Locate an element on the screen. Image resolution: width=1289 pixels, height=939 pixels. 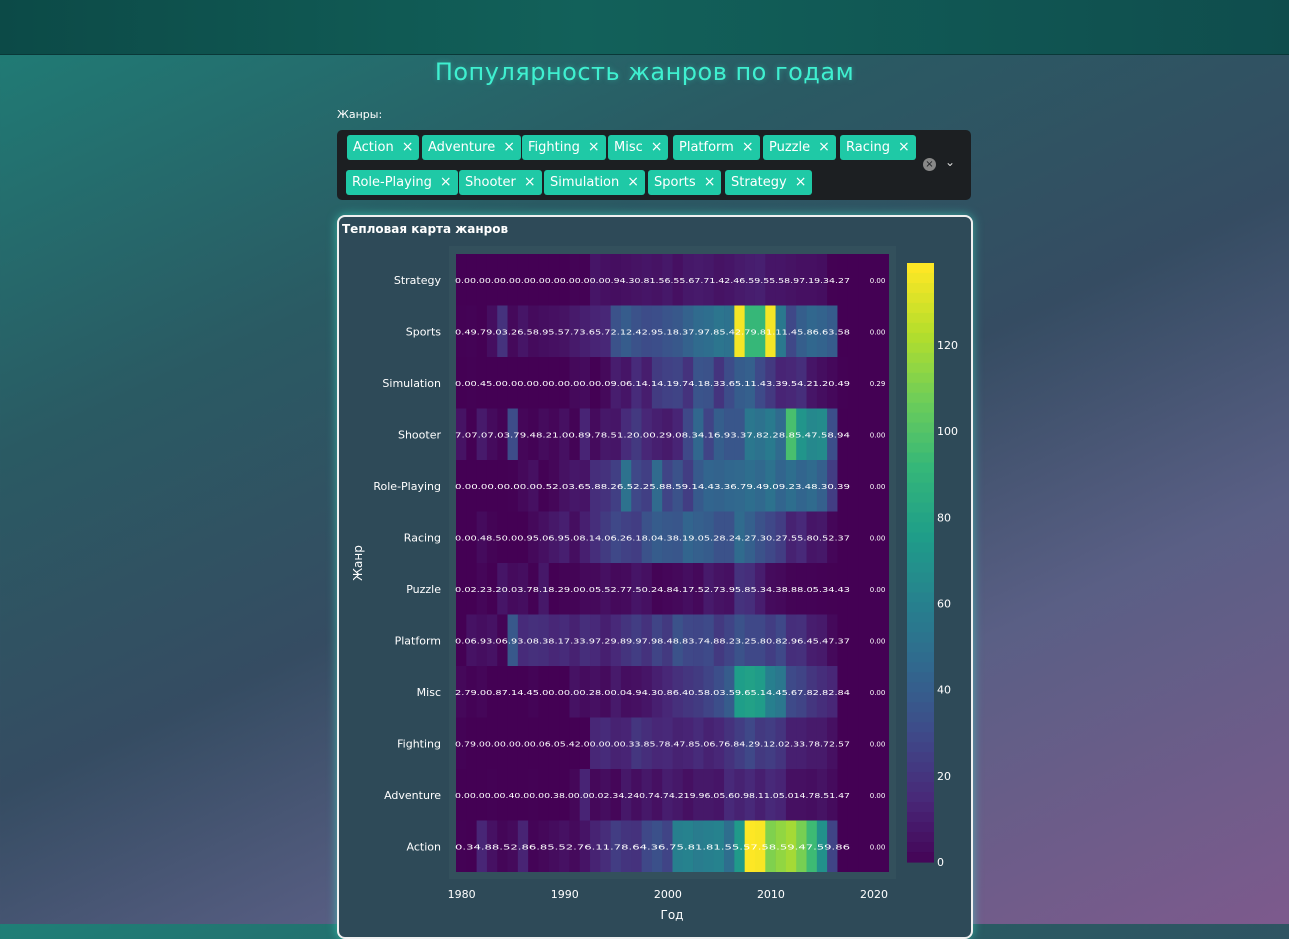
genre-chip-misc: Misc × is located at coordinates (638, 147).